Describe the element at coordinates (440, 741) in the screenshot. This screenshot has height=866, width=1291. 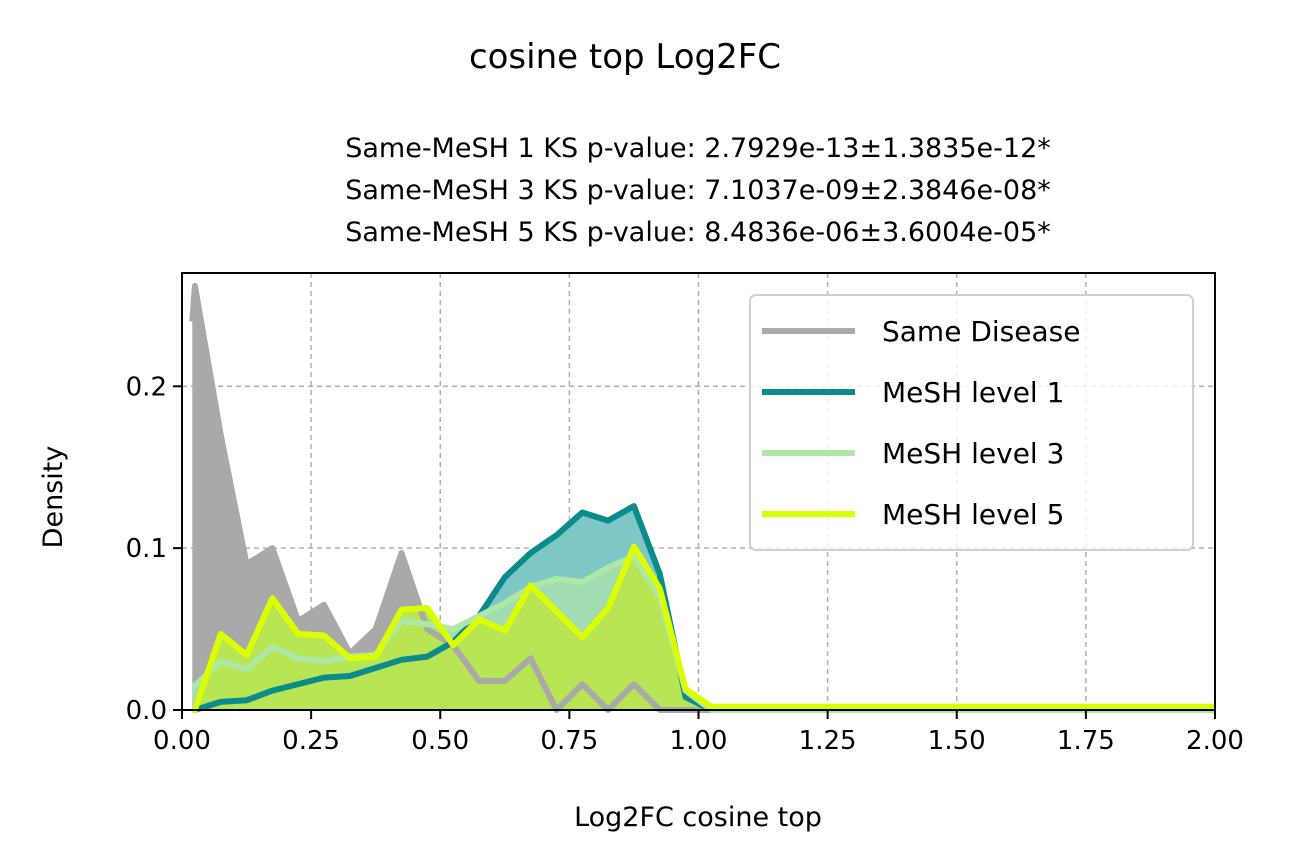
I see `x-tick-label: 0.50` at that location.